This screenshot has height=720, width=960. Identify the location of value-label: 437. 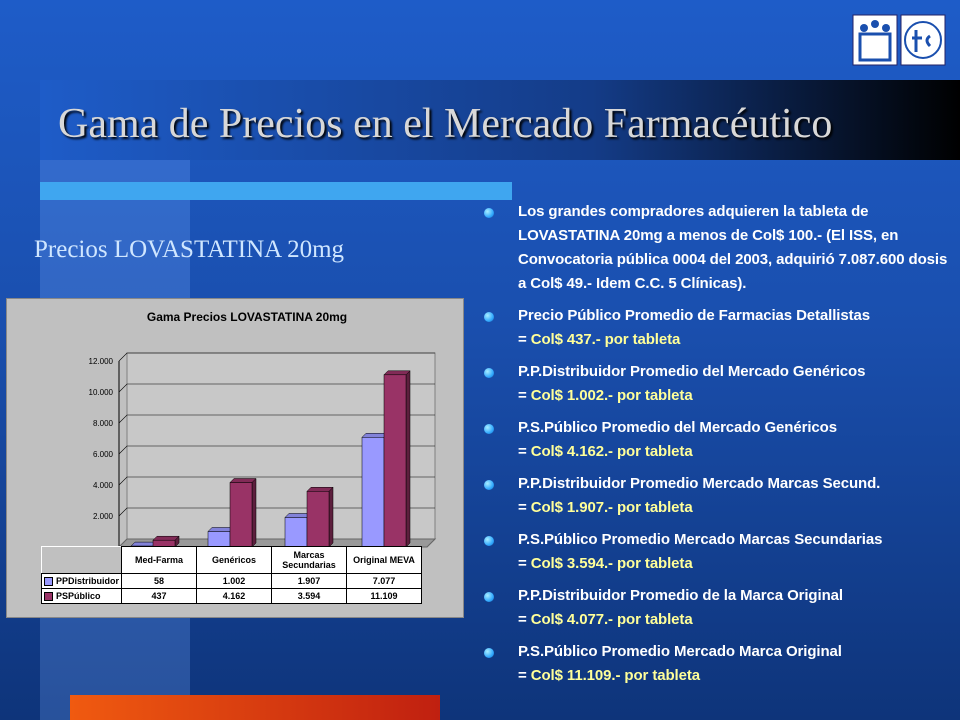
(159, 596).